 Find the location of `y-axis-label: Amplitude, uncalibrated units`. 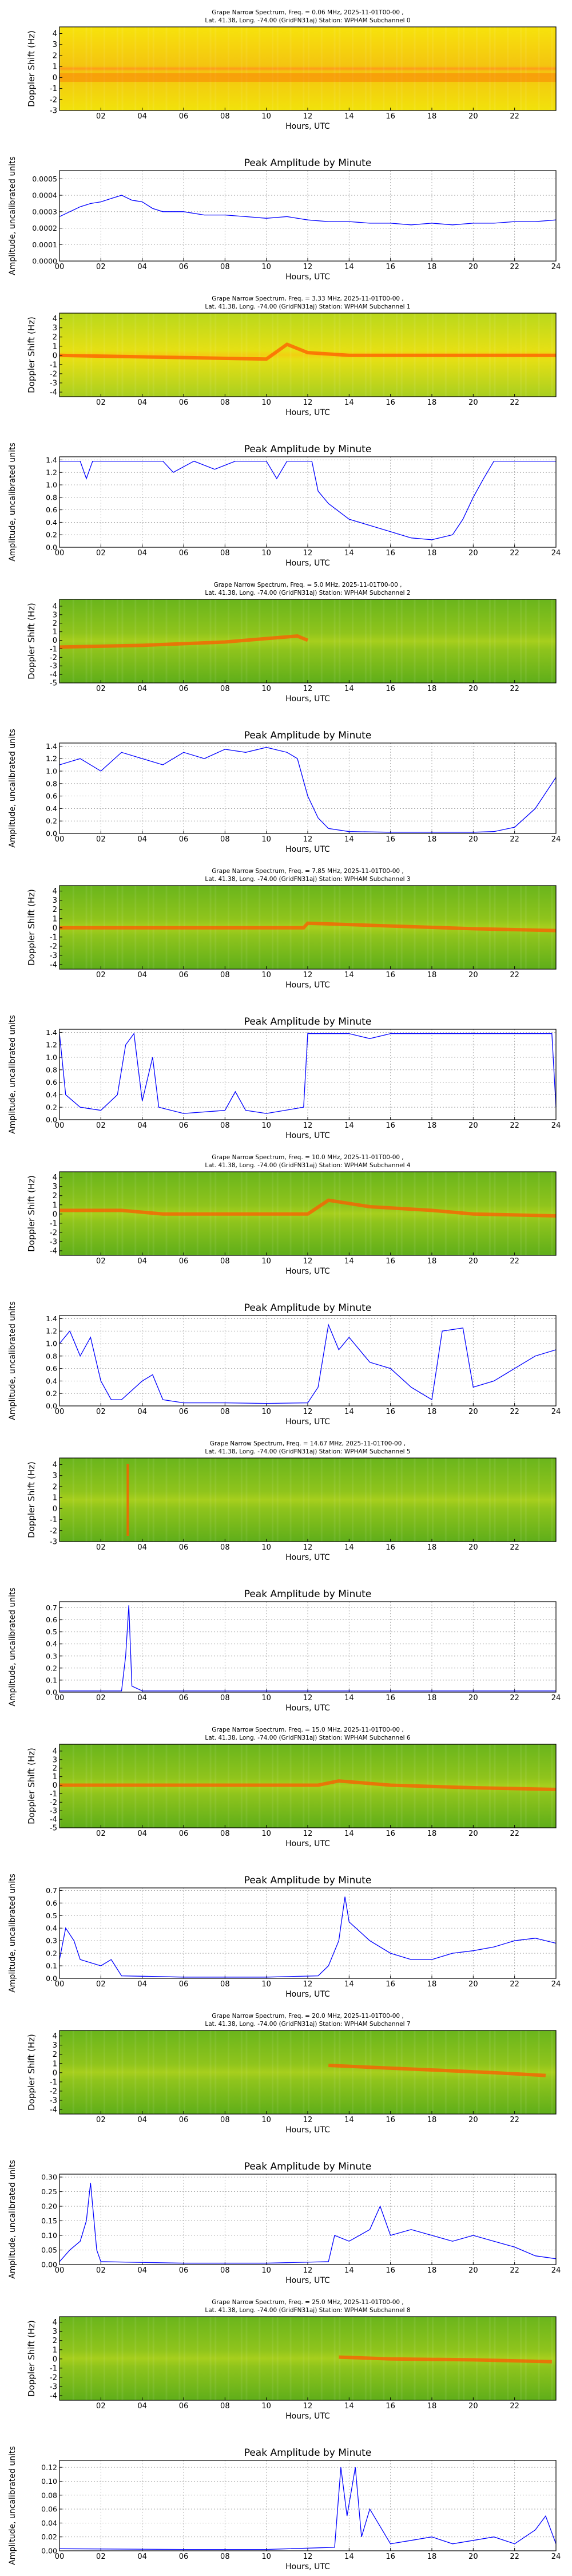

y-axis-label: Amplitude, uncalibrated units is located at coordinates (12, 1074).